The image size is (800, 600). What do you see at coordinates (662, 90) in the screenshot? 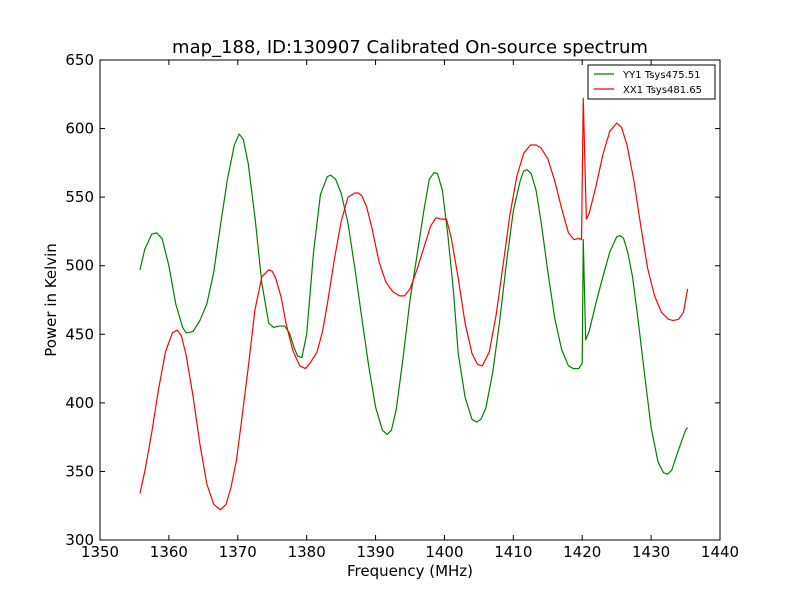
I see `legend-label-xx1: XX1 Tsys481.65` at bounding box center [662, 90].